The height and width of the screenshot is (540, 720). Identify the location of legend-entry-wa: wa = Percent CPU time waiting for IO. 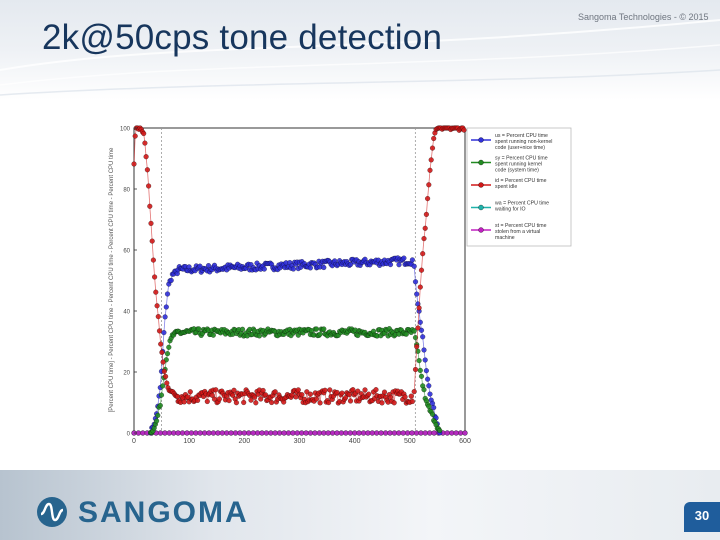
(522, 207).